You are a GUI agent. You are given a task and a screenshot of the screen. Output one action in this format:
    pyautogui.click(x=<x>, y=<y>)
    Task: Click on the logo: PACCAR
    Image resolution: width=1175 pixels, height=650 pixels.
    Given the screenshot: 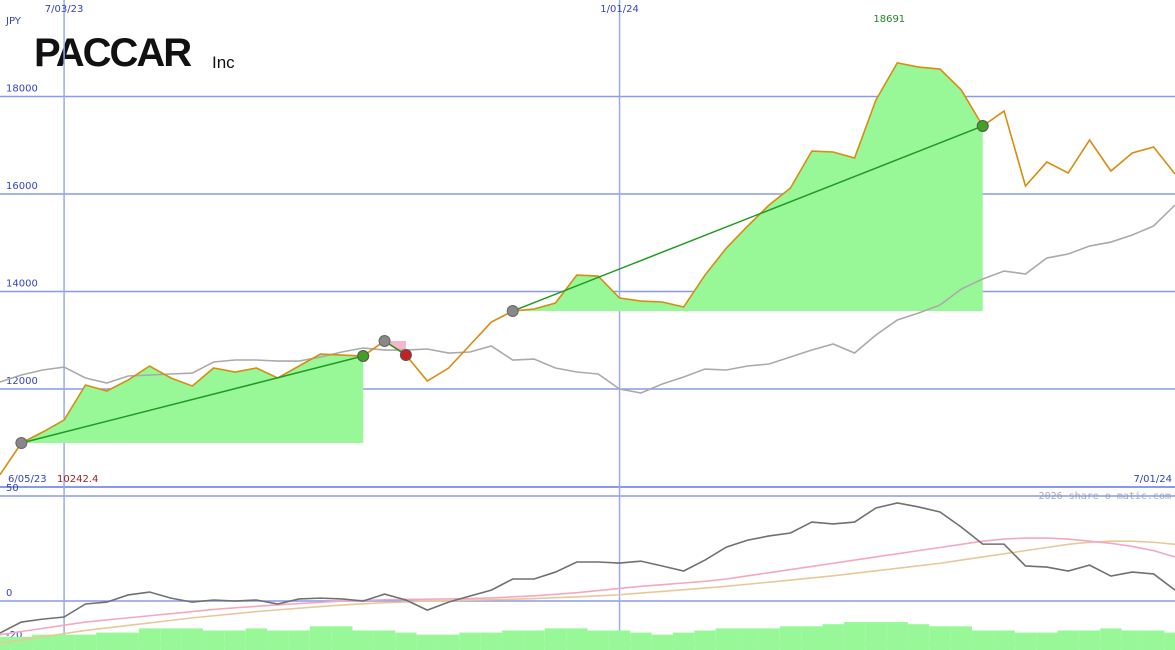 What is the action you would take?
    pyautogui.click(x=113, y=53)
    